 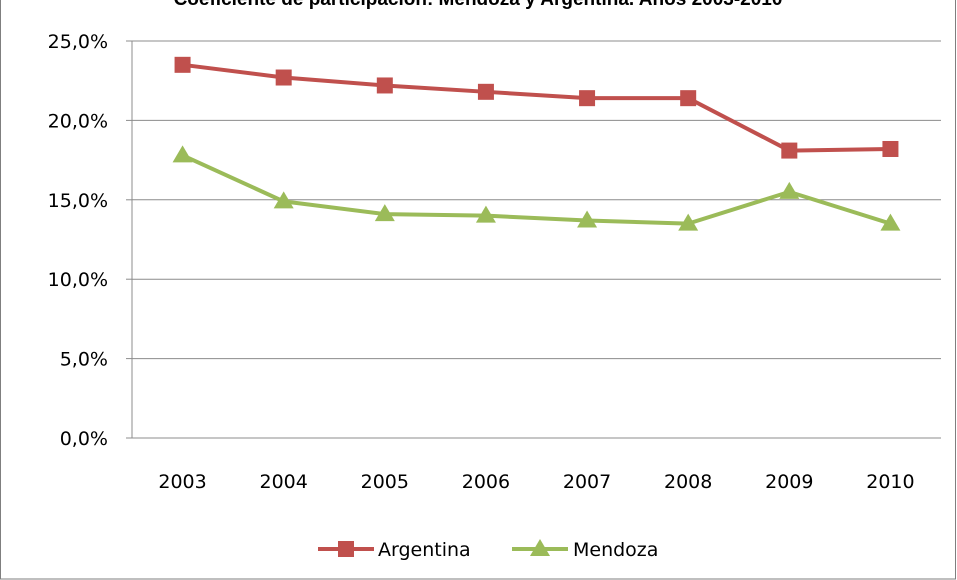 I want to click on x-tick-label: 2004, so click(x=284, y=482).